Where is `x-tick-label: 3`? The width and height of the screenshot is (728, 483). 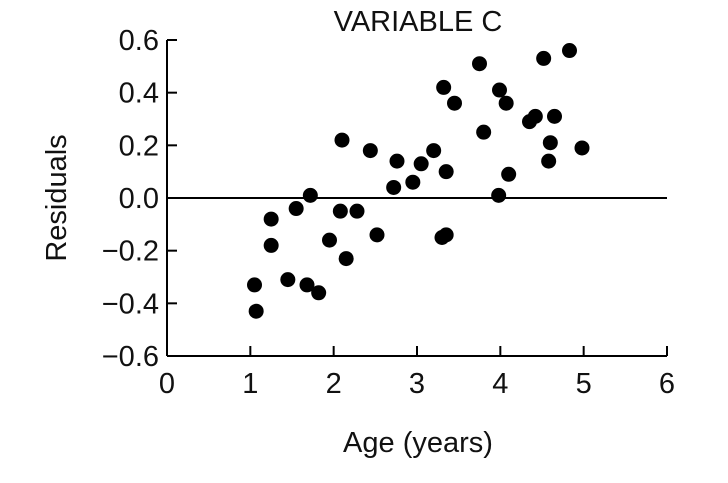
x-tick-label: 3 is located at coordinates (417, 384).